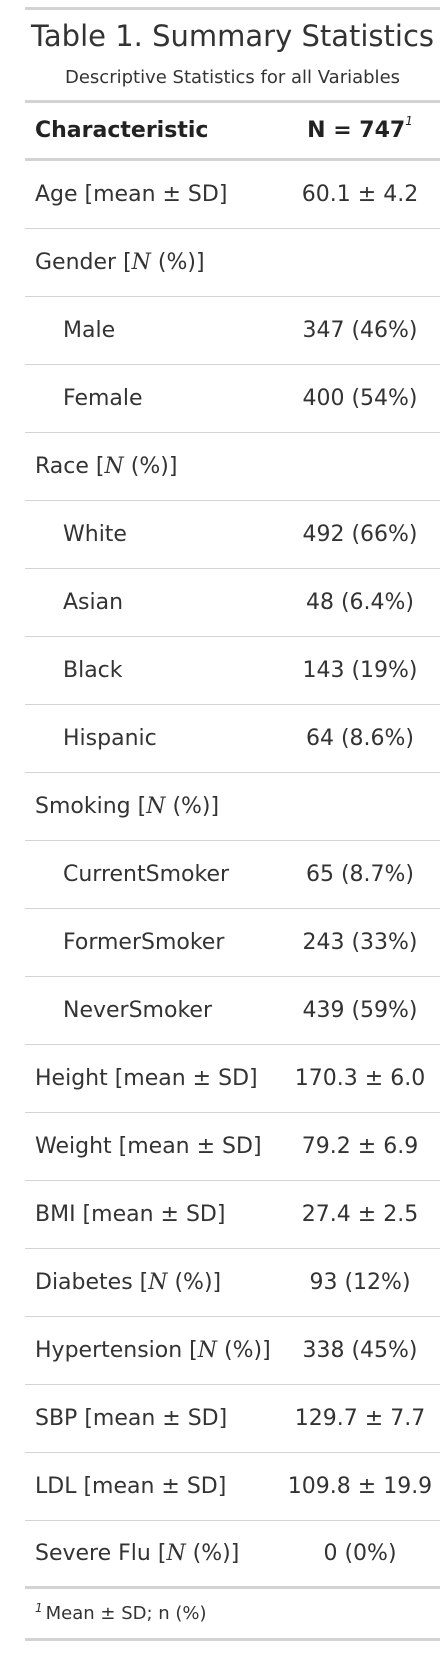 The height and width of the screenshot is (1672, 440). Describe the element at coordinates (122, 130) in the screenshot. I see `characteristic-header: Characteristic` at that location.